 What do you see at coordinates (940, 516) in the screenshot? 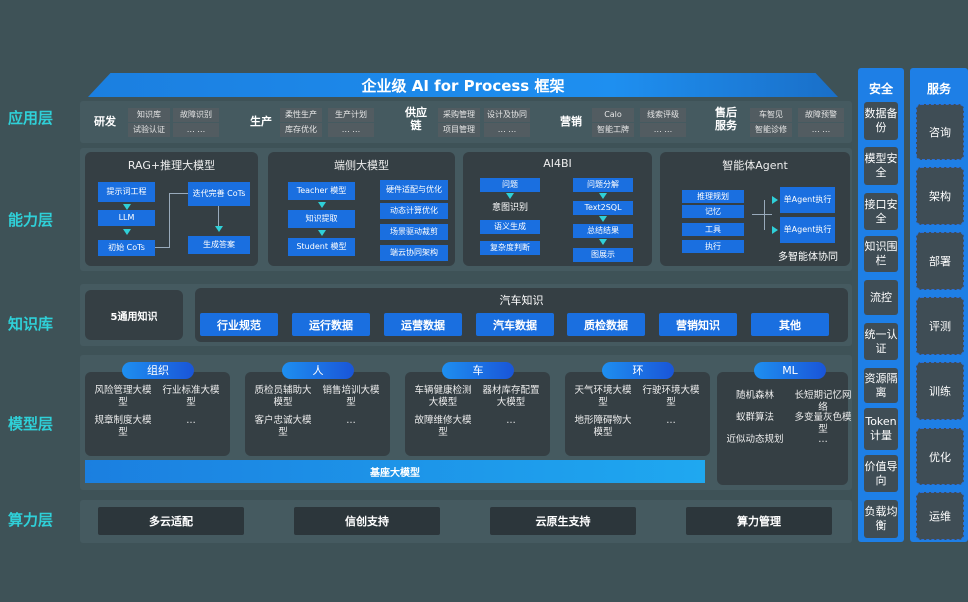
I see `service-item: 运维` at bounding box center [940, 516].